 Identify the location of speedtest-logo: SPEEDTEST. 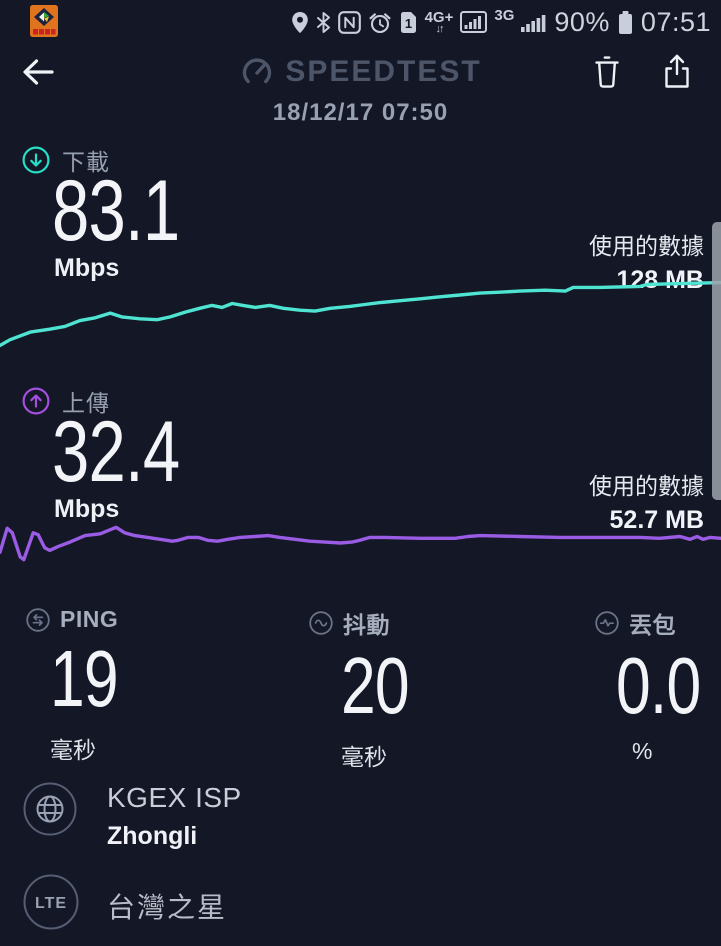
(360, 72).